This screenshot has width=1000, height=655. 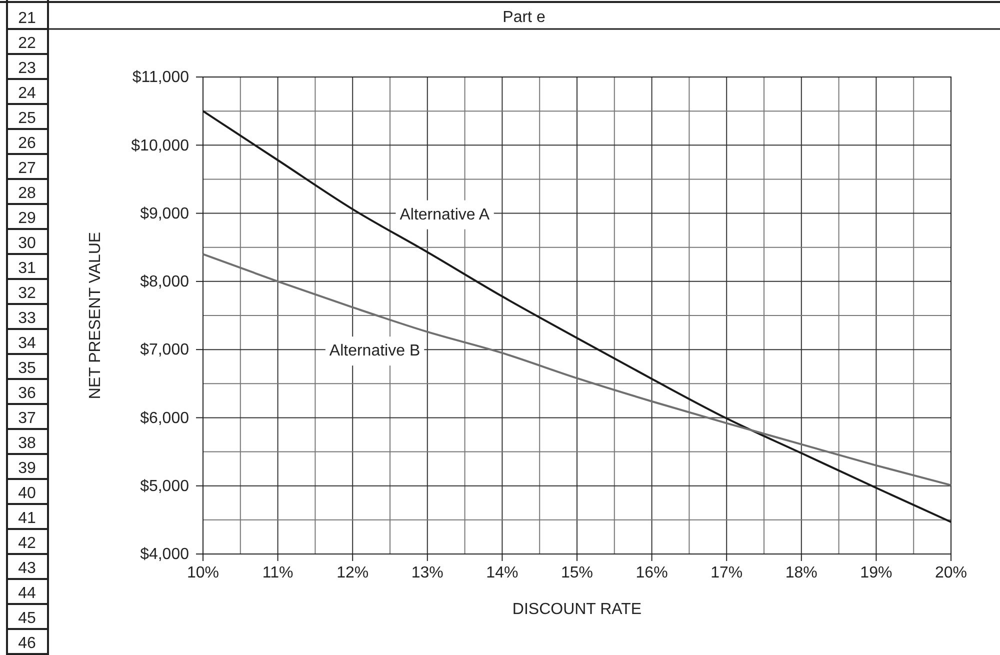 I want to click on text: 37, so click(x=27, y=418).